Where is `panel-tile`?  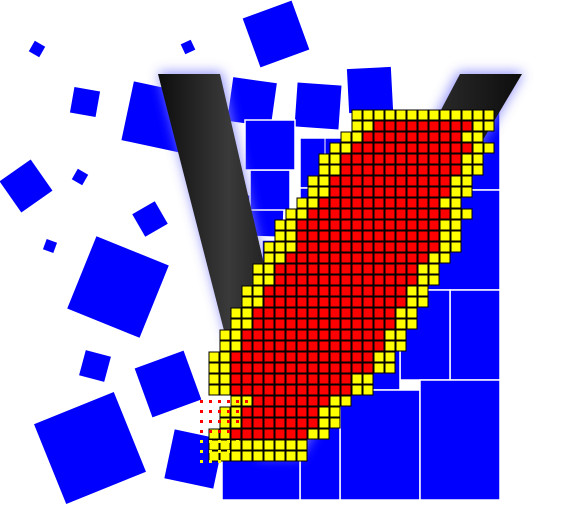 panel-tile is located at coordinates (270, 145).